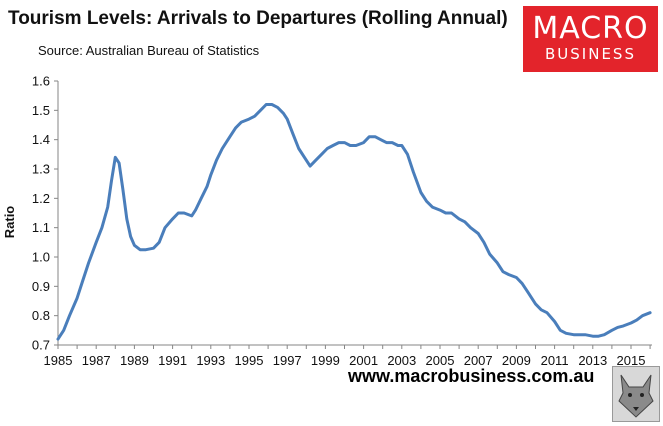 The height and width of the screenshot is (426, 663). I want to click on x-tick-label: 2011, so click(555, 360).